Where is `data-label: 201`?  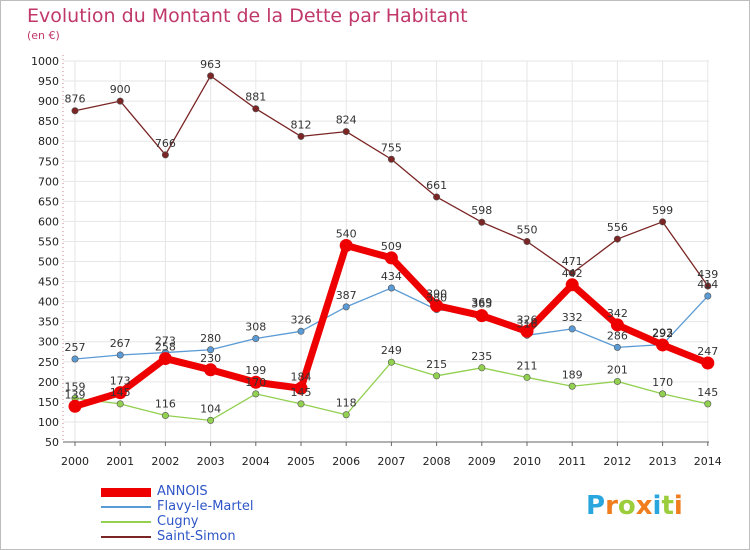 data-label: 201 is located at coordinates (617, 369).